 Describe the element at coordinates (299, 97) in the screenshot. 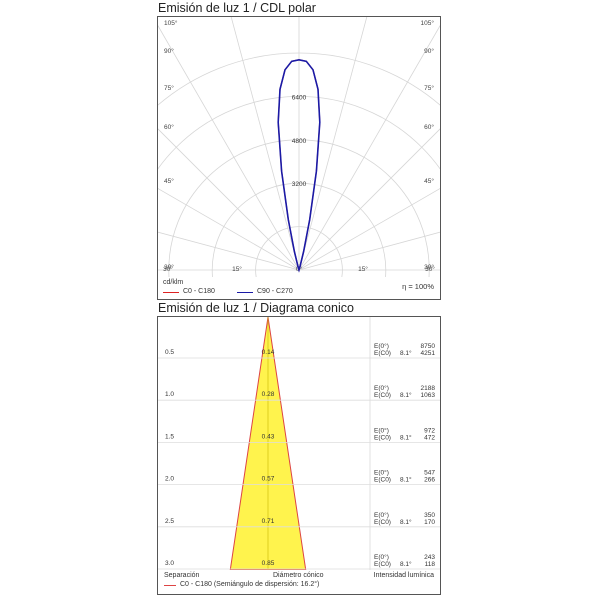

I see `polar-radial-label: 6400` at that location.